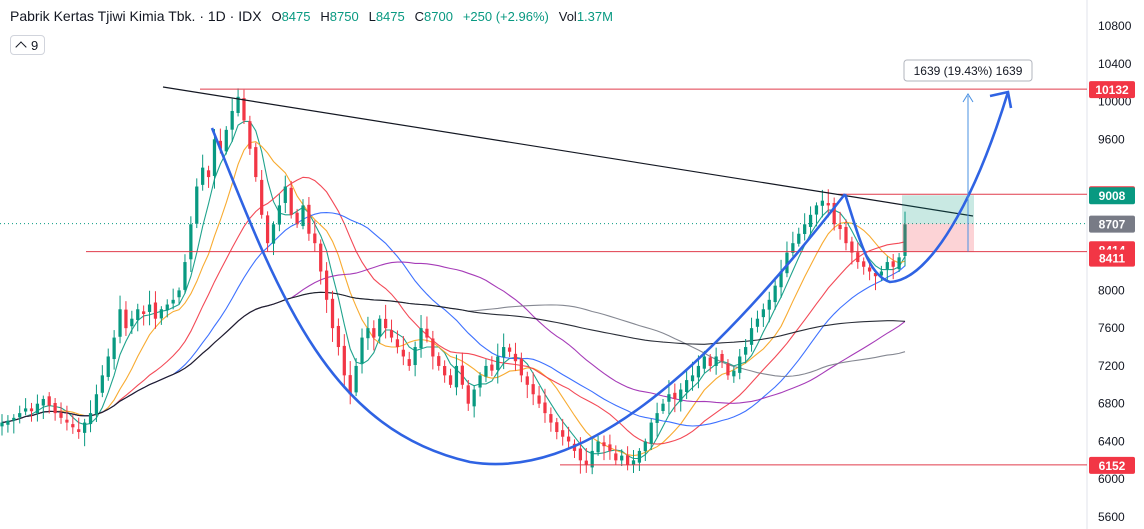 This screenshot has width=1144, height=529. What do you see at coordinates (1112, 90) in the screenshot?
I see `price-badge-label: 10132` at bounding box center [1112, 90].